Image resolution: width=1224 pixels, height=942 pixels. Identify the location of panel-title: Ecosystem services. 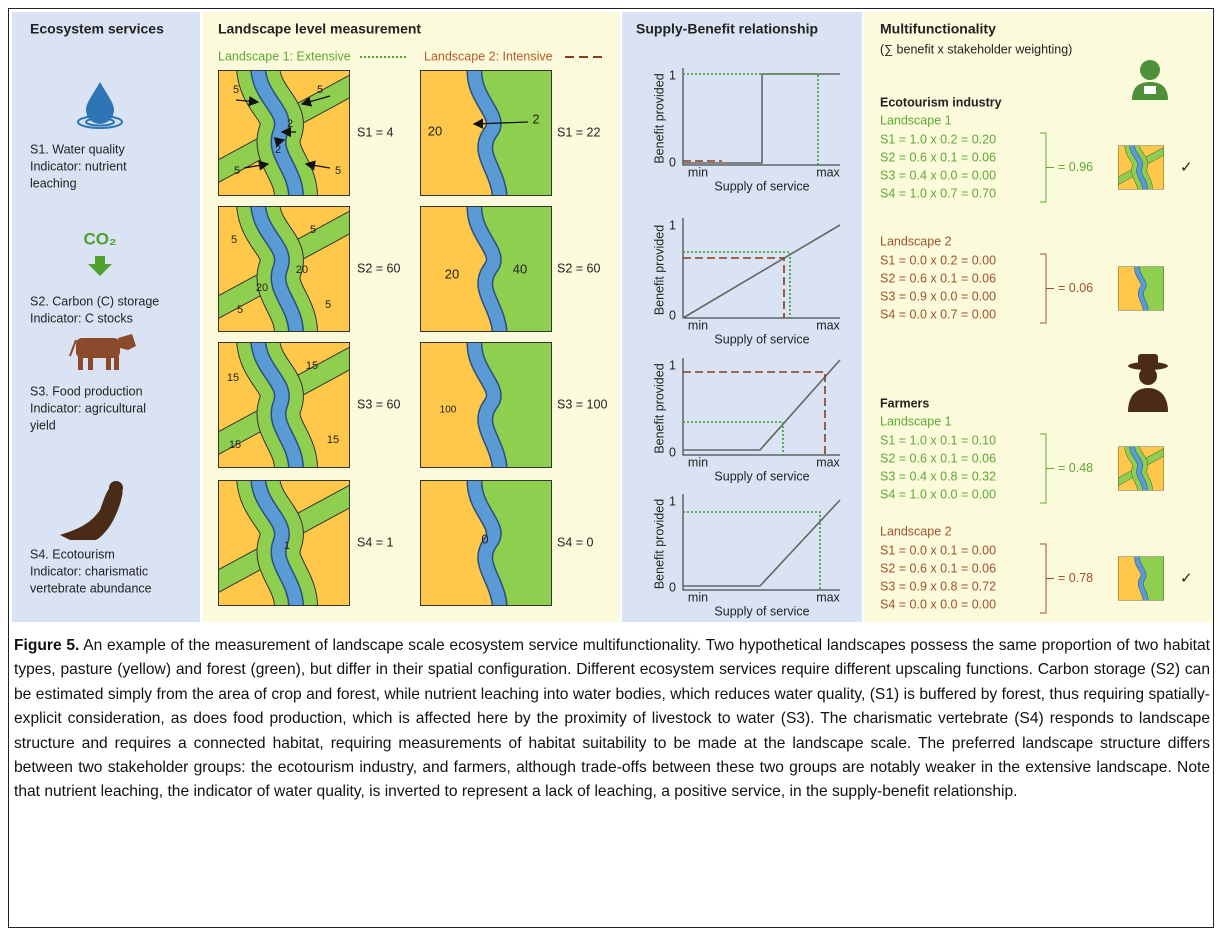
(97, 29).